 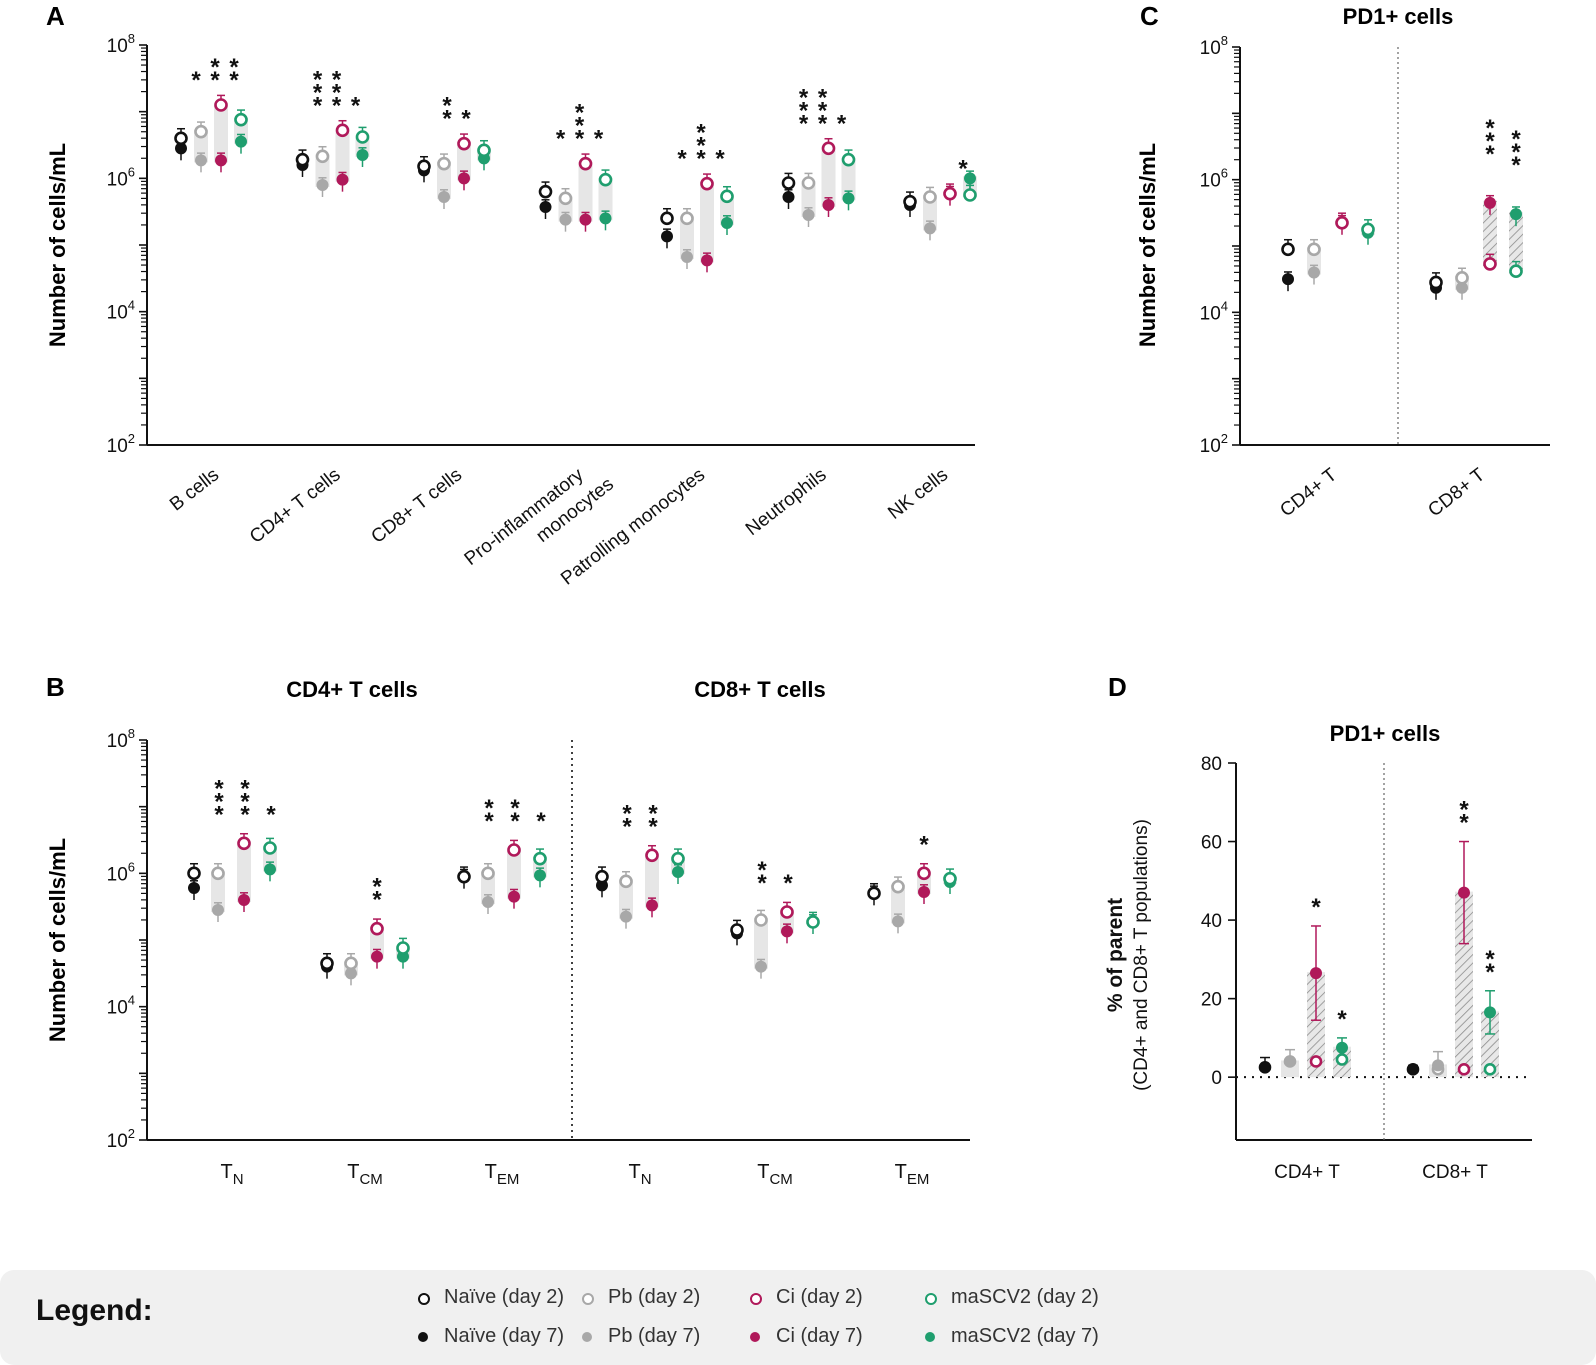 What do you see at coordinates (930, 1337) in the screenshot?
I see `legend-marker-masc-day7` at bounding box center [930, 1337].